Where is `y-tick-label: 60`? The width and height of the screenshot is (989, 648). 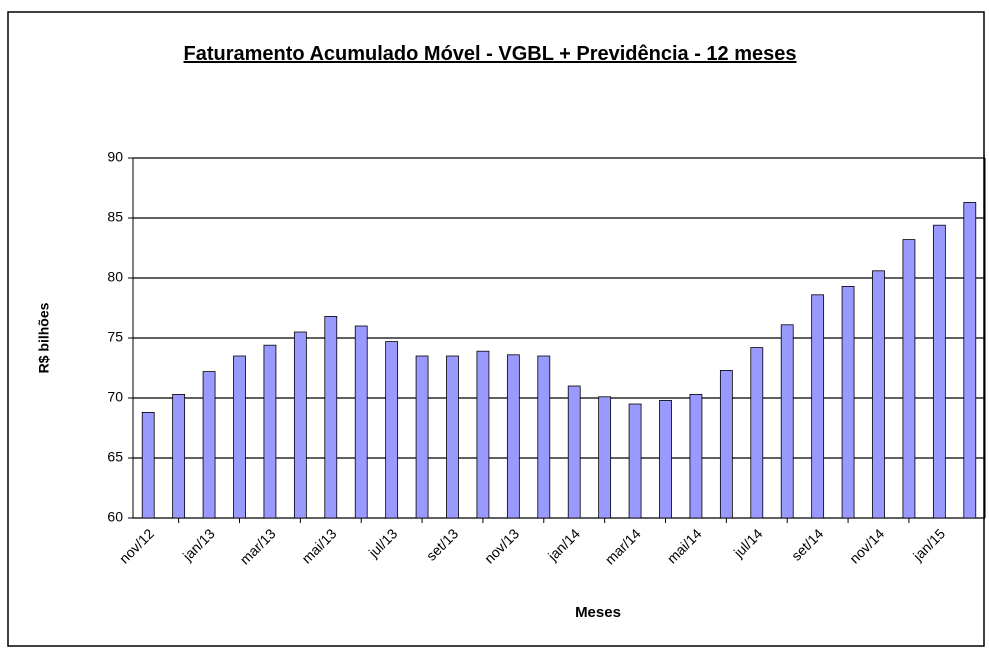 y-tick-label: 60 is located at coordinates (115, 517).